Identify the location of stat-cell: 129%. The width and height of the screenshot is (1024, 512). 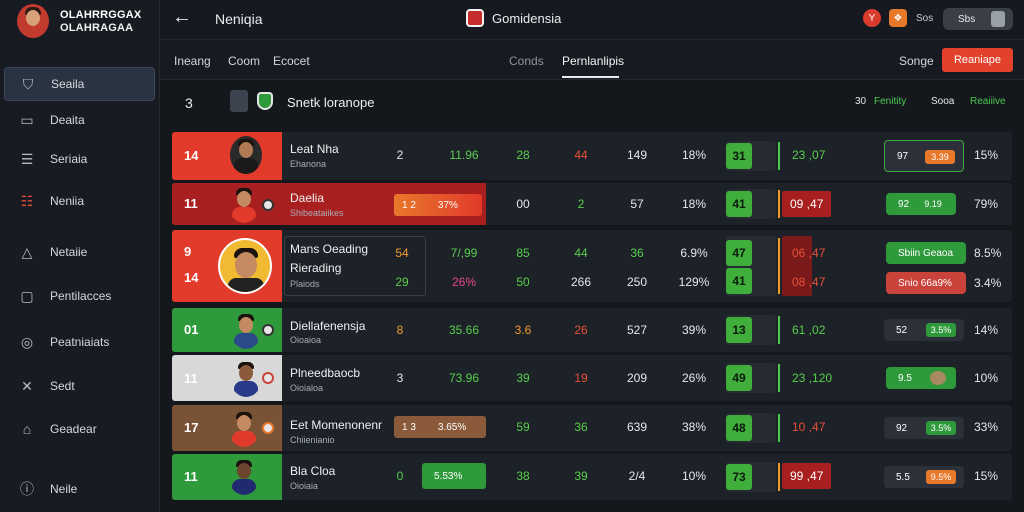
(694, 282).